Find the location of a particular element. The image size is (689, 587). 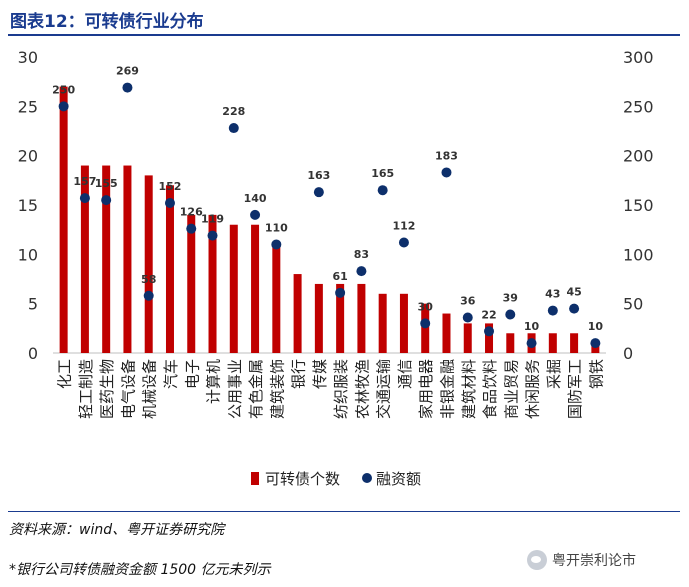

watermark: 粤开崇利论市 is located at coordinates (581, 560).